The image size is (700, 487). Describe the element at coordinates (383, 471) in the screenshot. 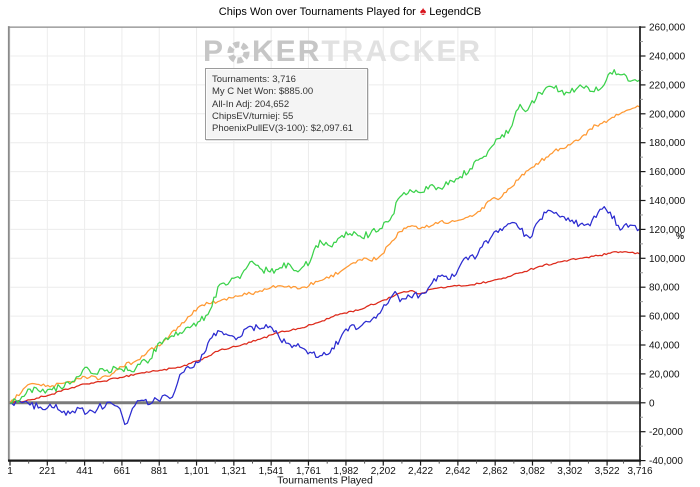

I see `x-tick-label: 2,202` at that location.